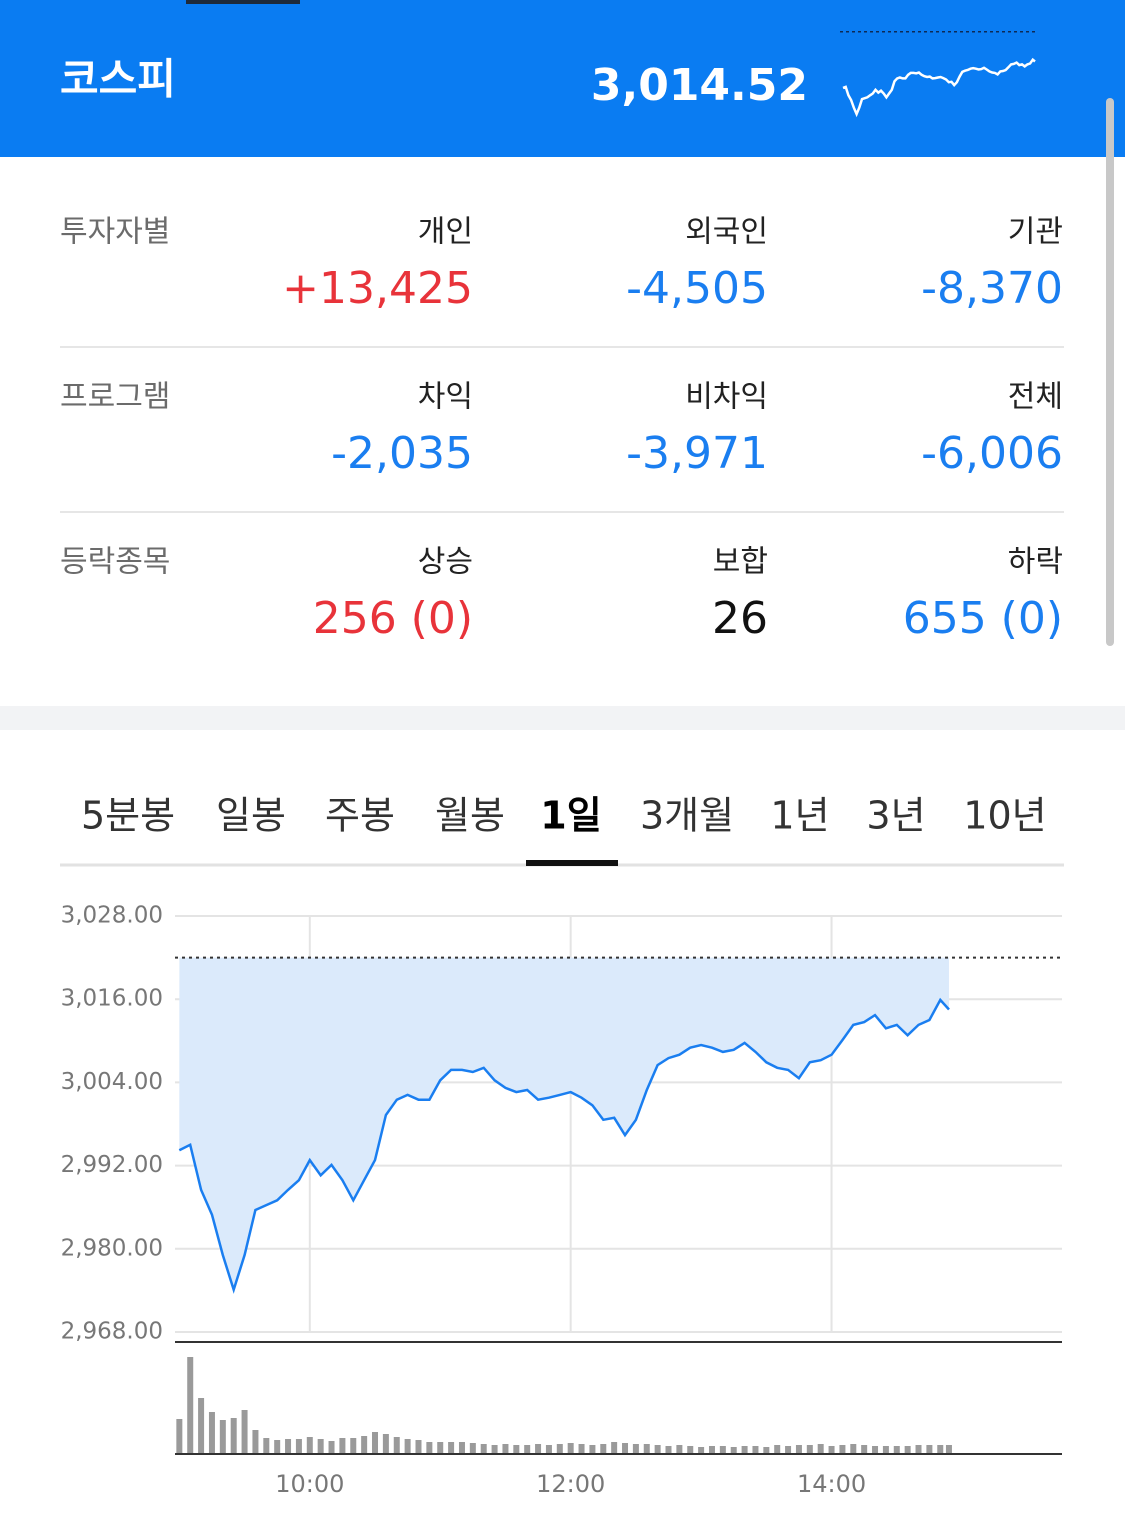 The height and width of the screenshot is (1539, 1125). I want to click on x-tick-label: 12:00, so click(570, 1484).